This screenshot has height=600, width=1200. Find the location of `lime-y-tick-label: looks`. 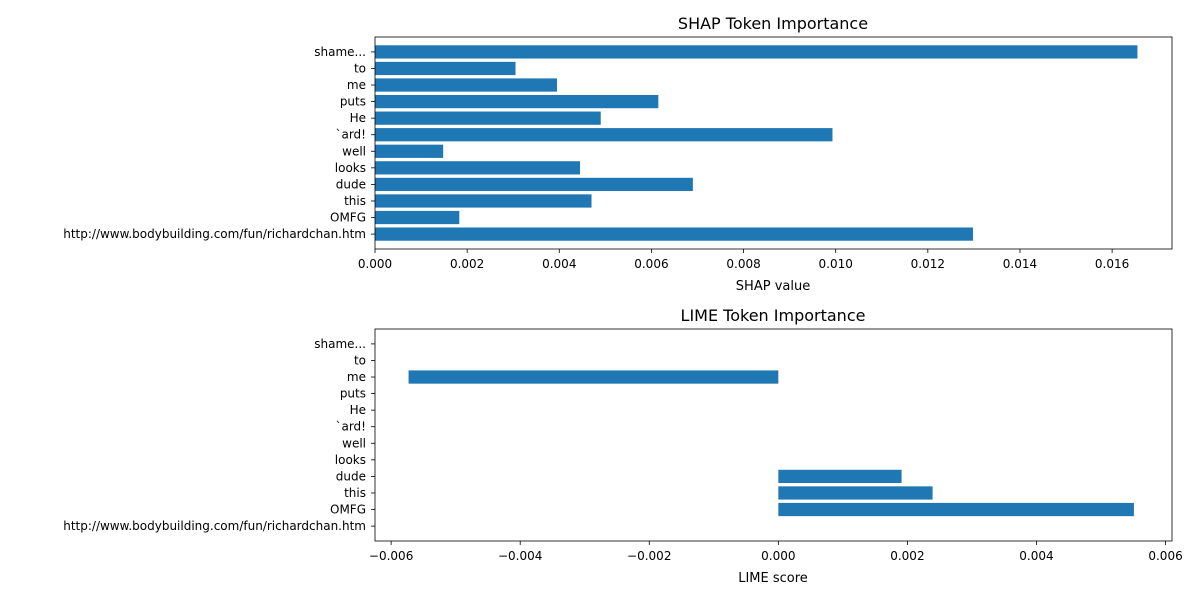

lime-y-tick-label: looks is located at coordinates (350, 460).